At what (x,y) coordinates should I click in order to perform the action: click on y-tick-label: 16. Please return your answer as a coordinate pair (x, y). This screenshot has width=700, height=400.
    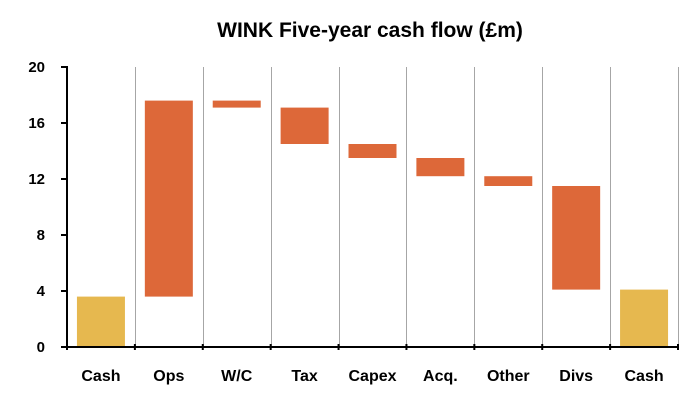
    Looking at the image, I should click on (36, 123).